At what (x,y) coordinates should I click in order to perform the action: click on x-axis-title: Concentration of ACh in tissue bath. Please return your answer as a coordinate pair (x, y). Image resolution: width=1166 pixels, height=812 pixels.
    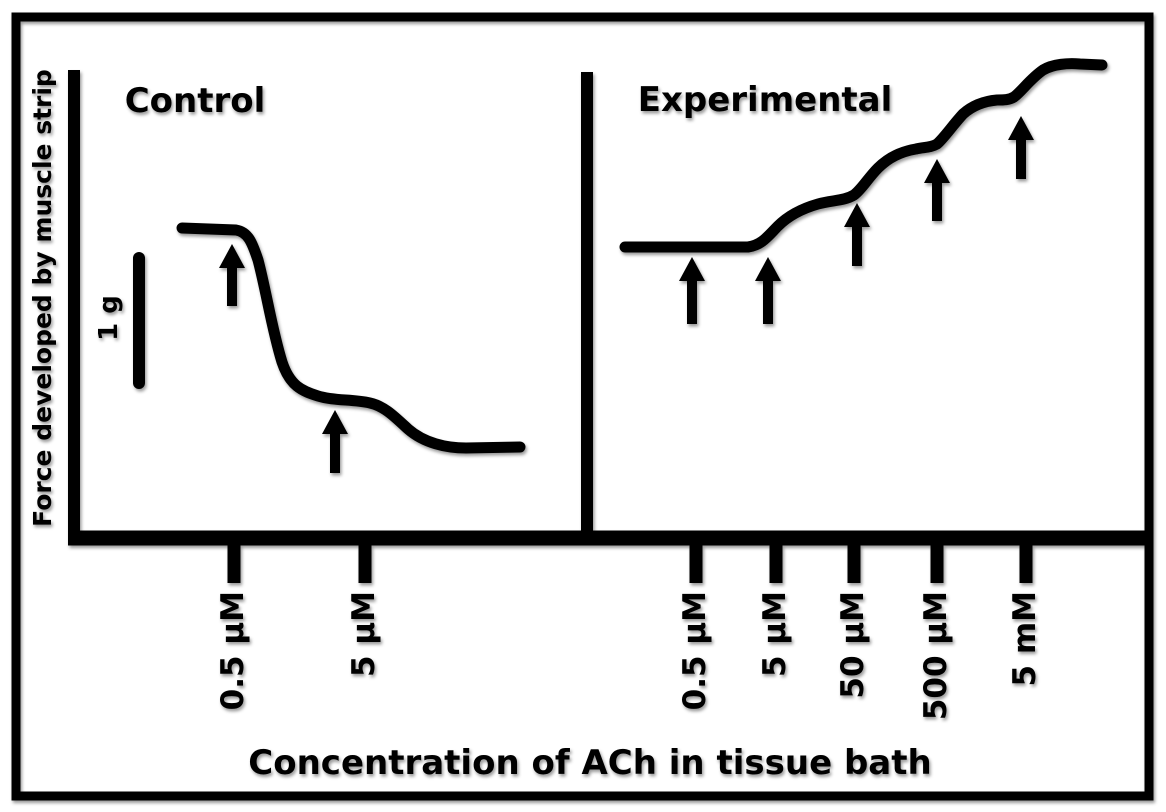
    Looking at the image, I should click on (589, 763).